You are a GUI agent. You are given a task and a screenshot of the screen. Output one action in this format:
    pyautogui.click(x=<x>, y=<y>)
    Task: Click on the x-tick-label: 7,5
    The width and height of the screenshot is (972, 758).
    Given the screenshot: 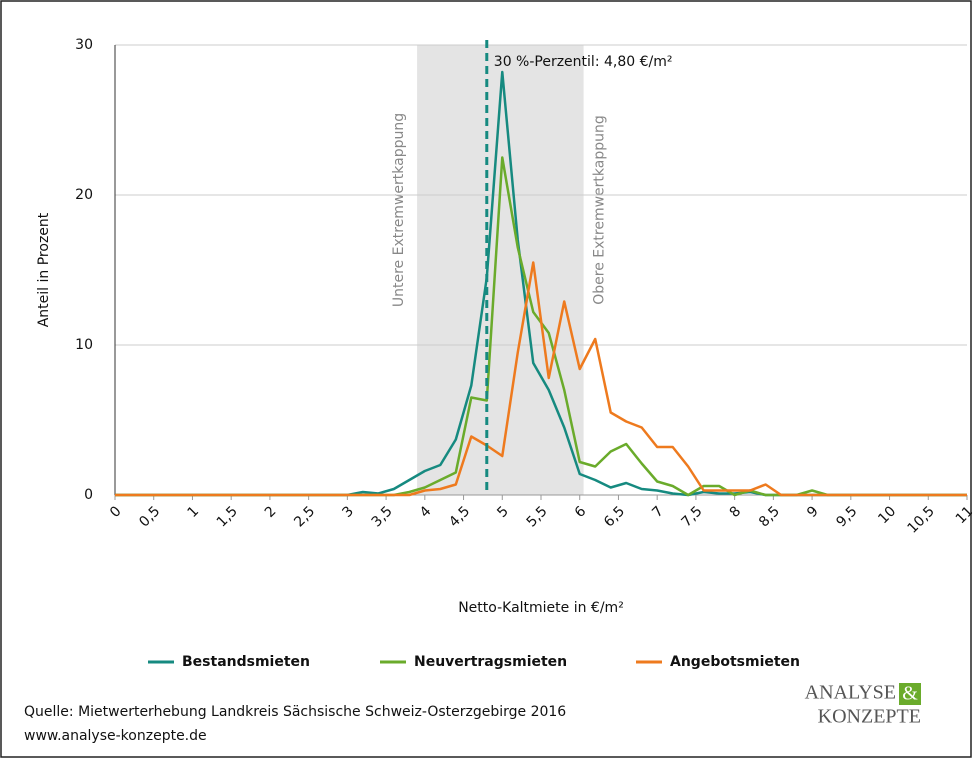 What is the action you would take?
    pyautogui.click(x=692, y=516)
    